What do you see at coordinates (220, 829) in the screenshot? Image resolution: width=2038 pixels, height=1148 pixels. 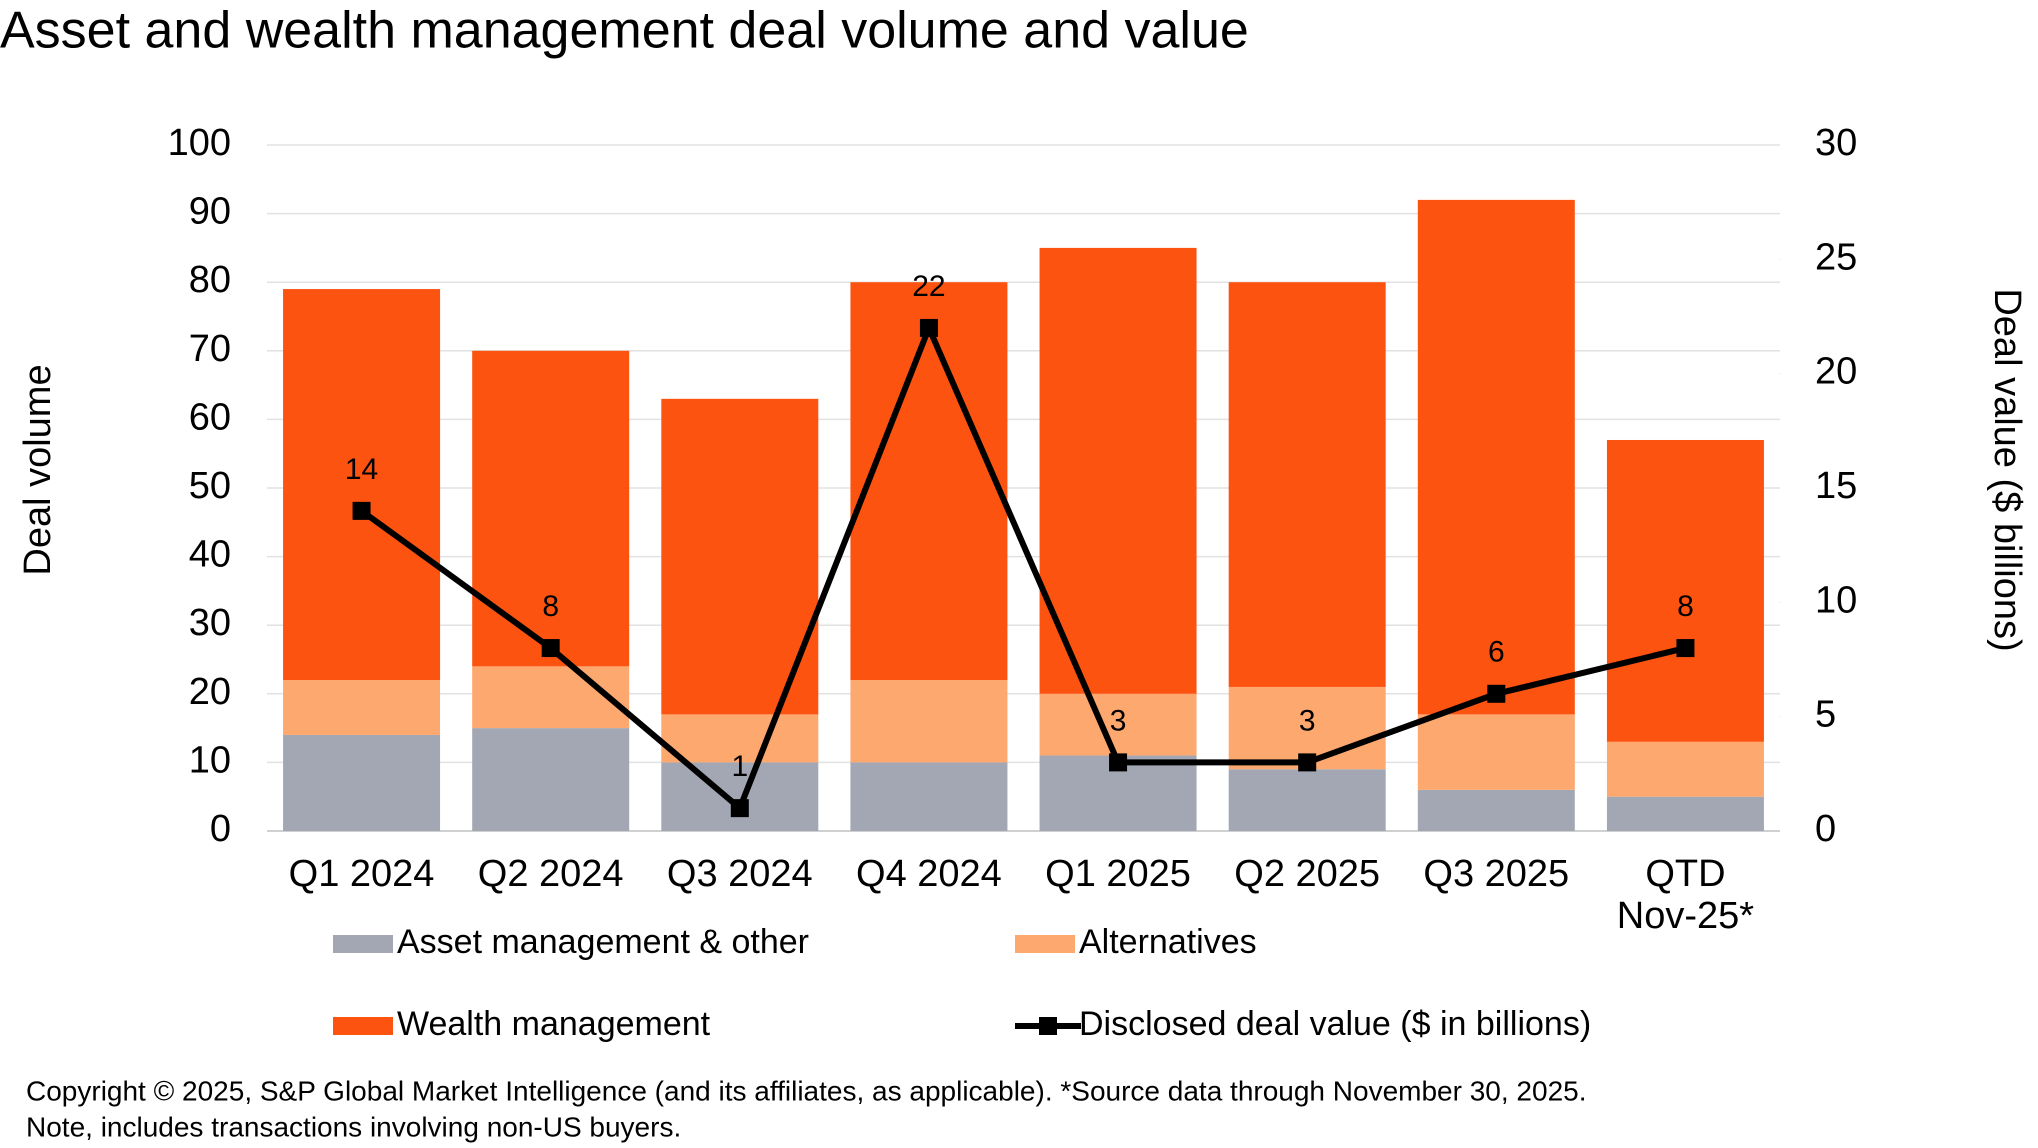 I see `y-tick-label: 0` at bounding box center [220, 829].